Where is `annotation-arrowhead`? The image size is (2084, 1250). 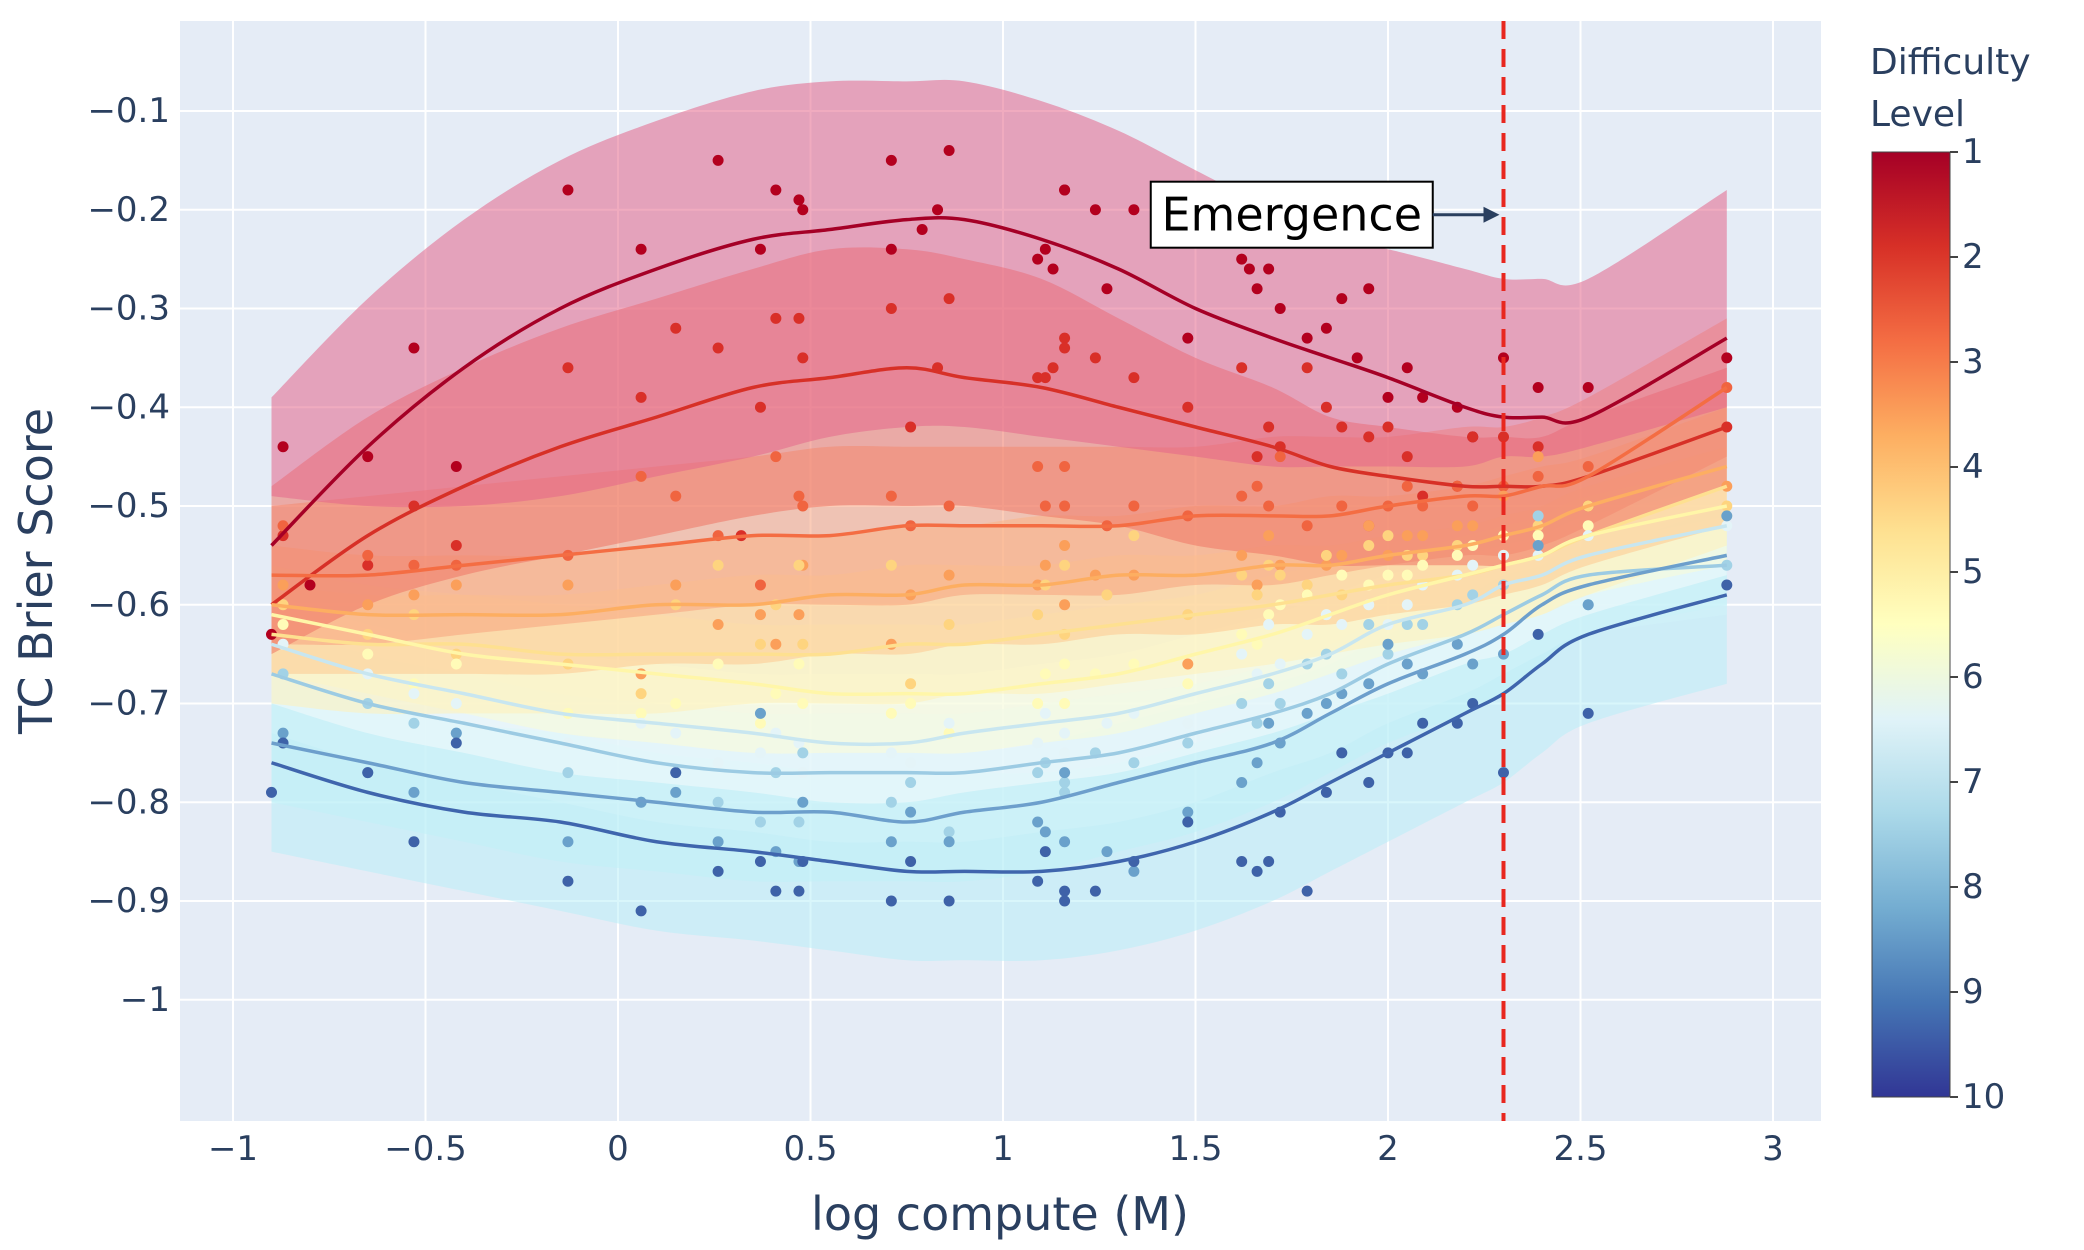 annotation-arrowhead is located at coordinates (1491, 214).